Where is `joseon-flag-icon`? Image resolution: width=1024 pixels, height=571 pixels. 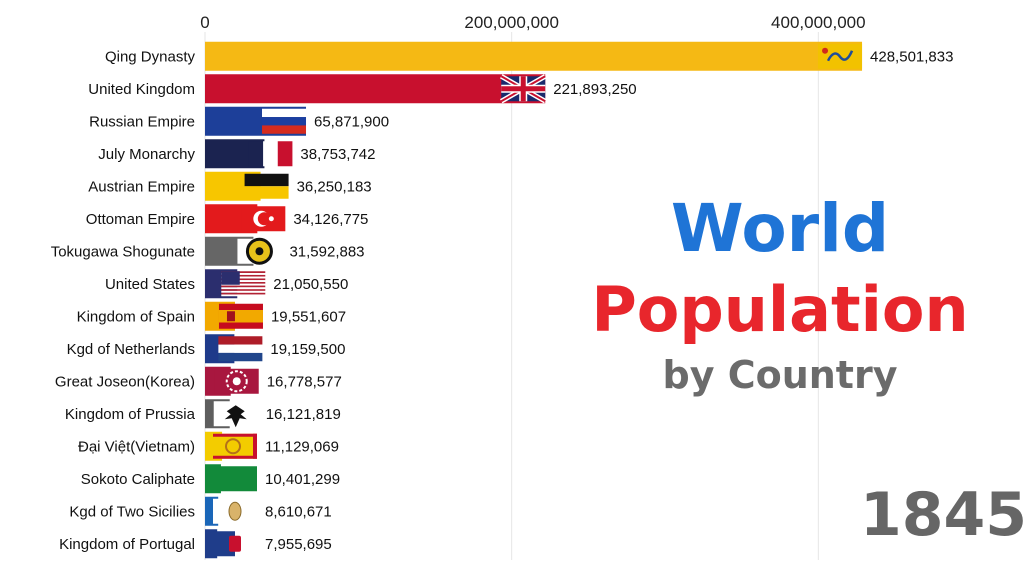 joseon-flag-icon is located at coordinates (236, 381).